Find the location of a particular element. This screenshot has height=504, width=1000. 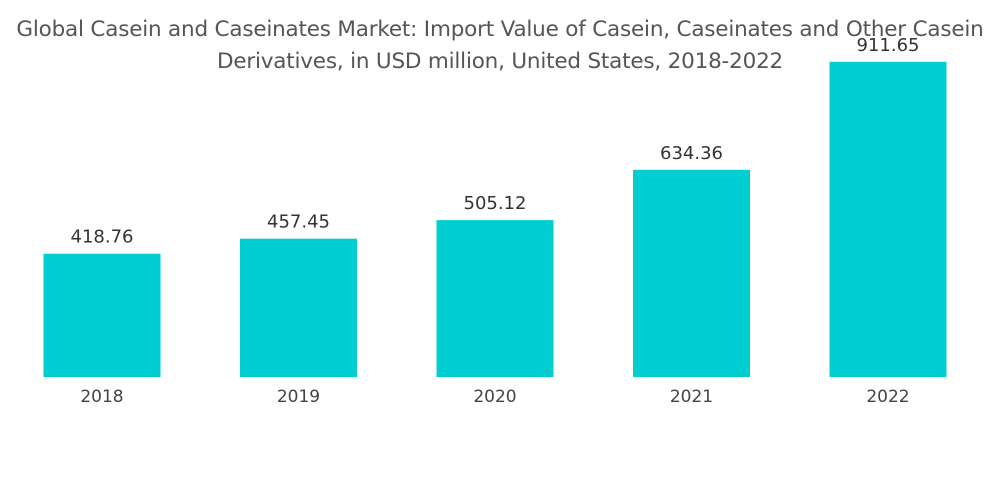

x-tick-label-2018: 2018 is located at coordinates (101, 397).